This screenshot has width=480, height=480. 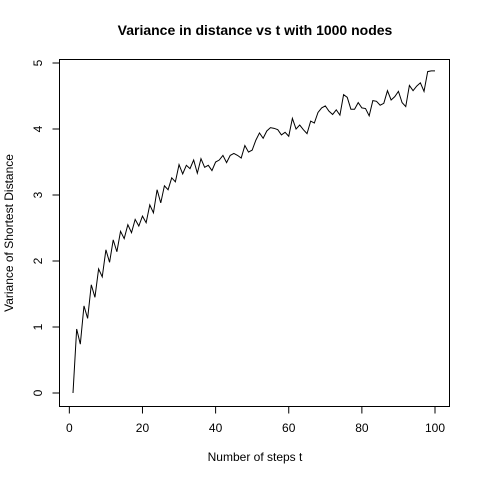 I want to click on y-axis: 0 1 2 3 4 5, so click(x=45, y=227).